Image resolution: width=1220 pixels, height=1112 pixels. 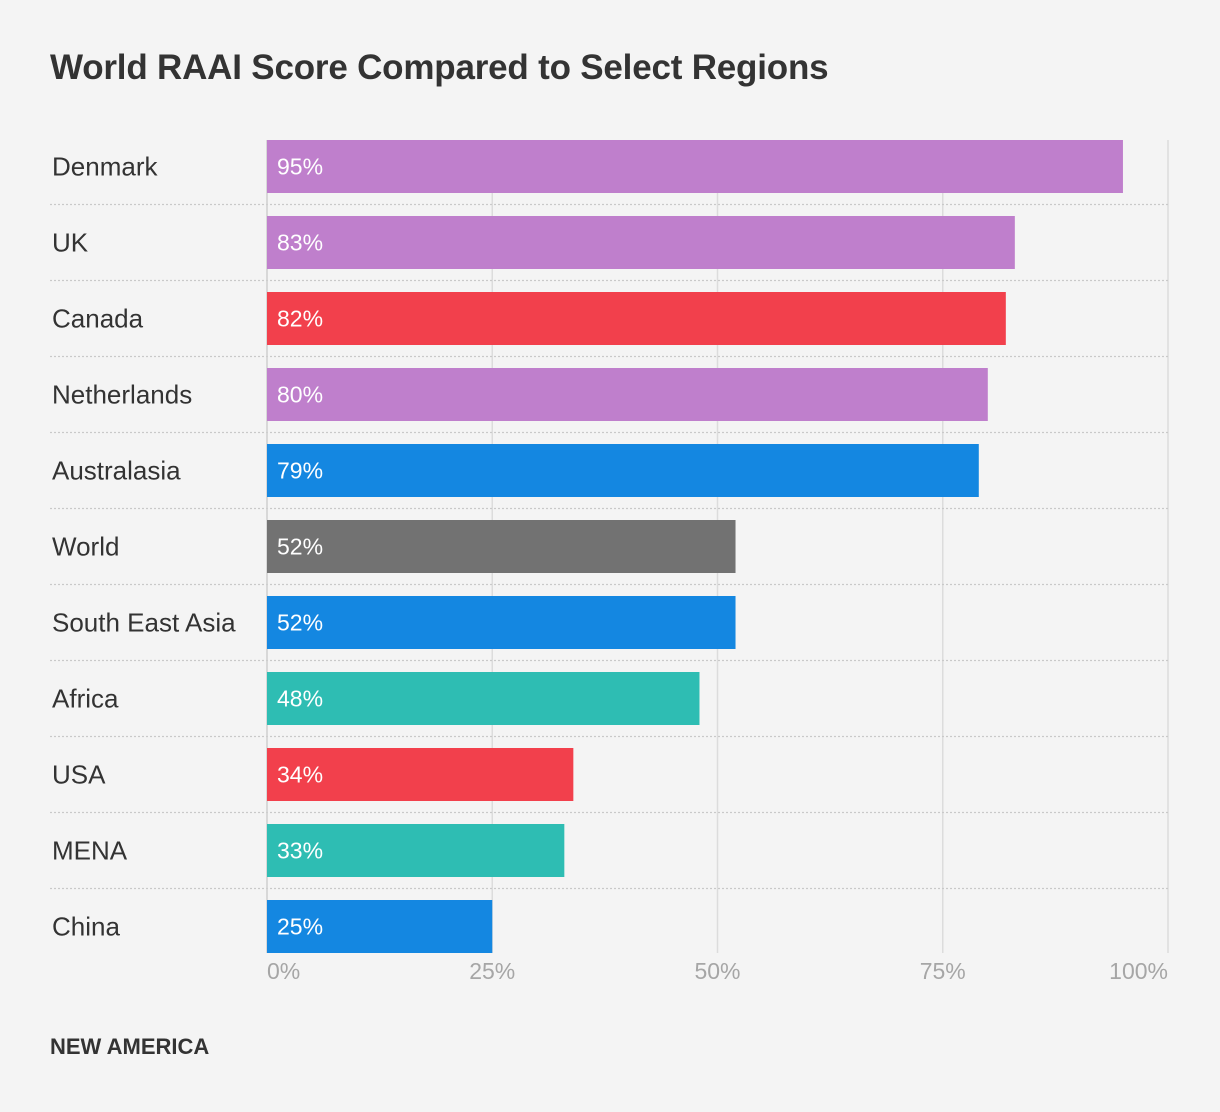 What do you see at coordinates (98, 319) in the screenshot?
I see `category-label: Canada` at bounding box center [98, 319].